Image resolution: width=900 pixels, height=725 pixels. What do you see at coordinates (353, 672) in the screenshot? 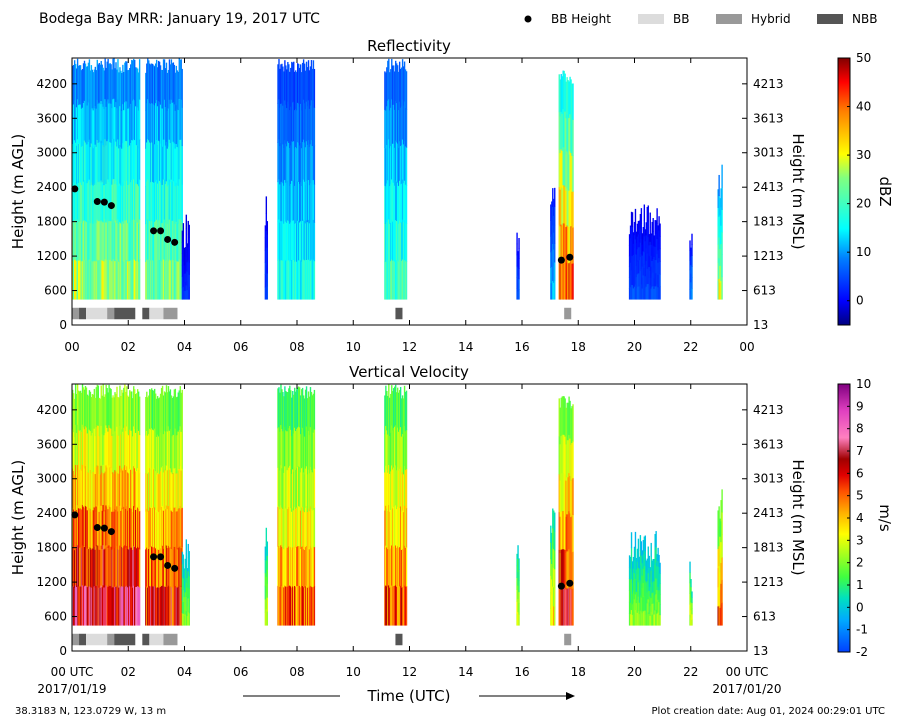
I see `x-tick-label: 10` at bounding box center [353, 672].